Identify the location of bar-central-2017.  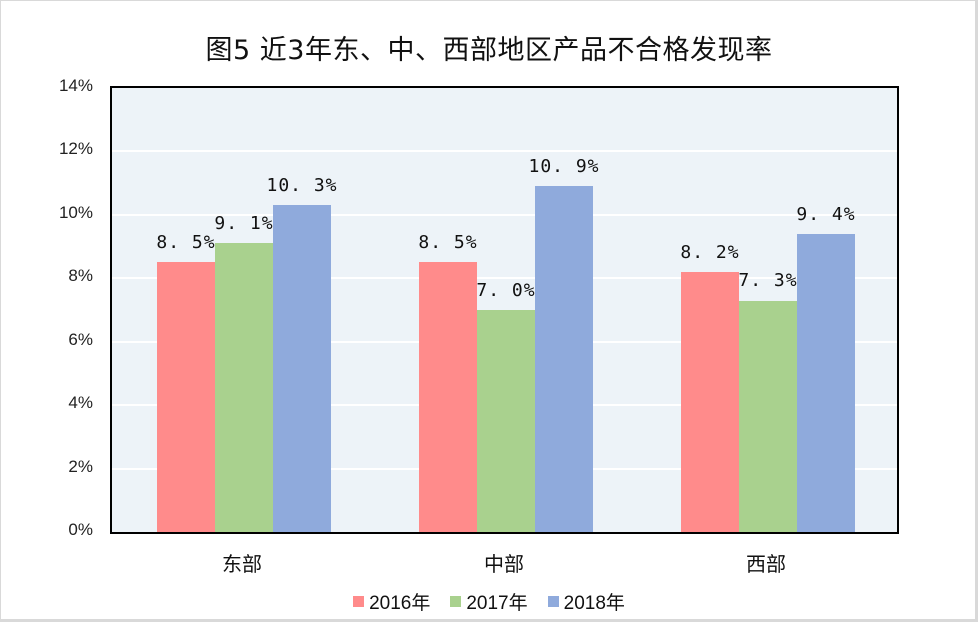
(506, 421).